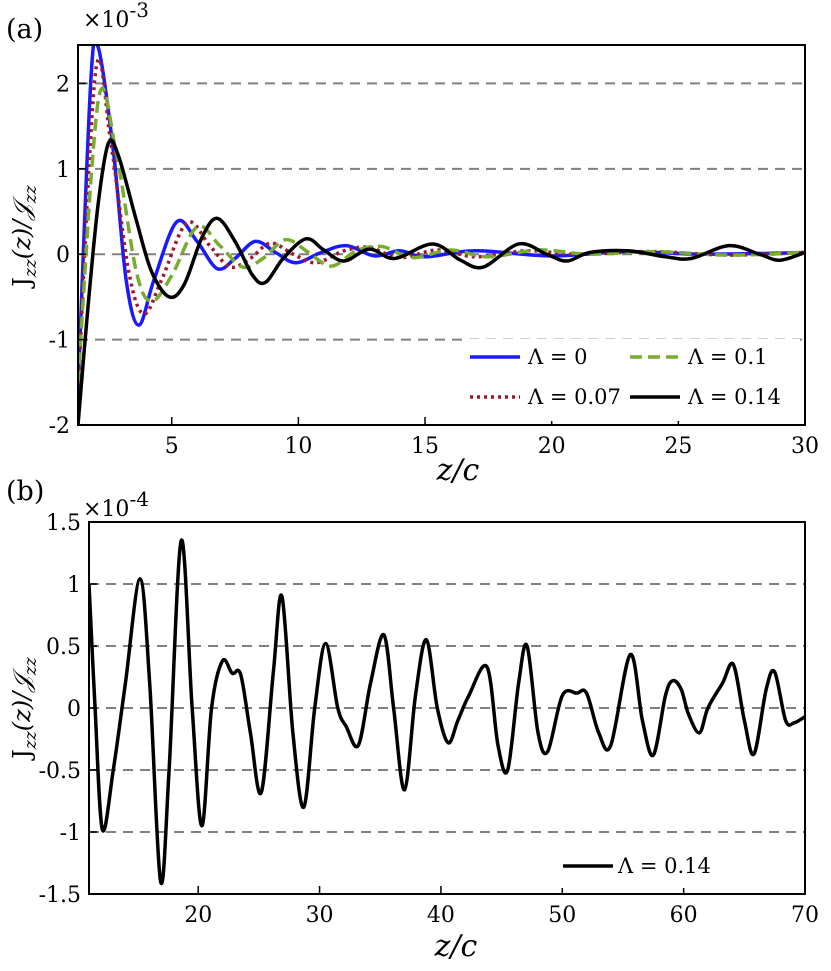 Image resolution: width=831 pixels, height=971 pixels. I want to click on panel-a-multiplier-exponent: -3, so click(138, 11).